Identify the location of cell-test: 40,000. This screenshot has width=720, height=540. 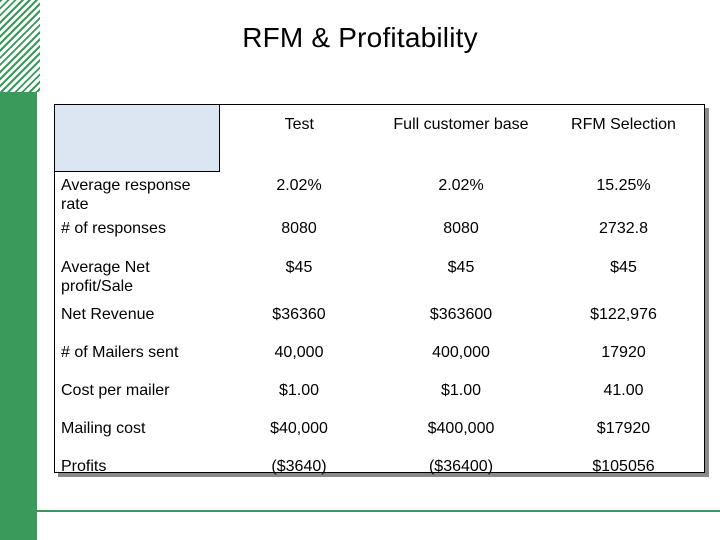
(299, 352).